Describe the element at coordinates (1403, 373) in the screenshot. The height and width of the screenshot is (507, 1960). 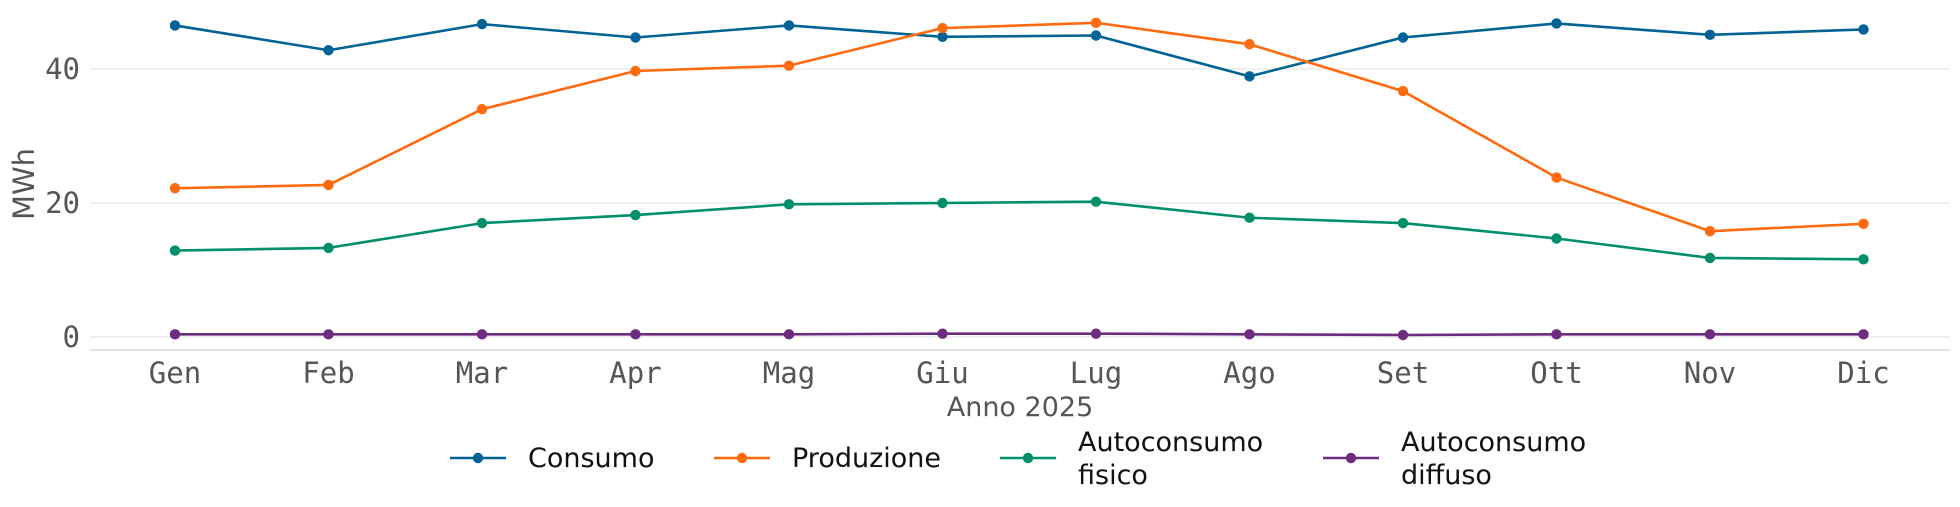
I see `x-tick-label: Set` at that location.